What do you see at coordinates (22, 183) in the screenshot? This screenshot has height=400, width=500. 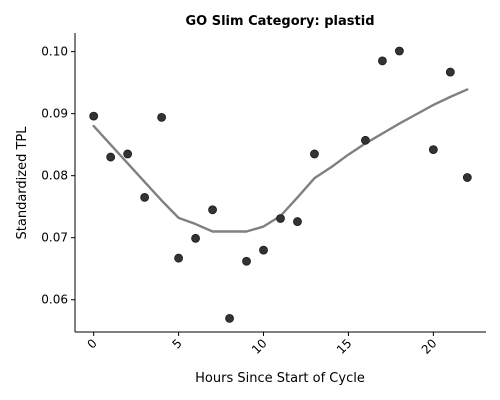 I see `y-axis-label: Standardized TPL` at bounding box center [22, 183].